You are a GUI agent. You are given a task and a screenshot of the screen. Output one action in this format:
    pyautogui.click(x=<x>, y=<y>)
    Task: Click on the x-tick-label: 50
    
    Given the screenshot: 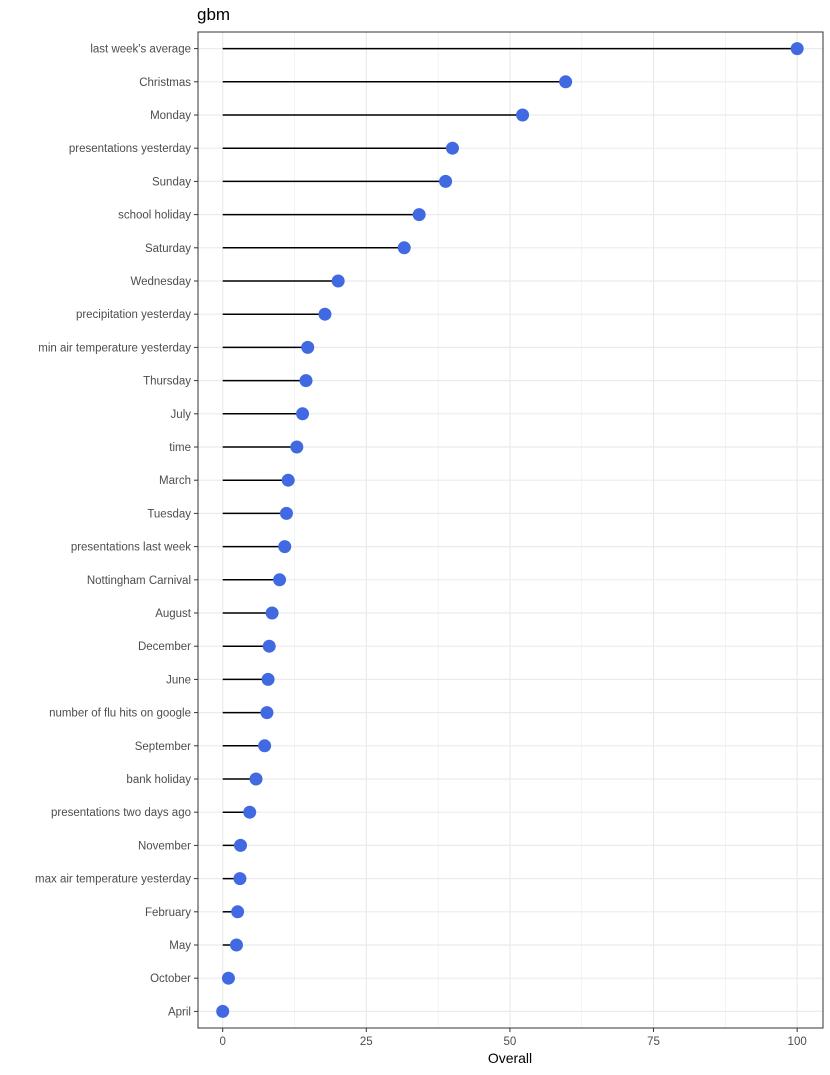 What is the action you would take?
    pyautogui.click(x=510, y=1042)
    